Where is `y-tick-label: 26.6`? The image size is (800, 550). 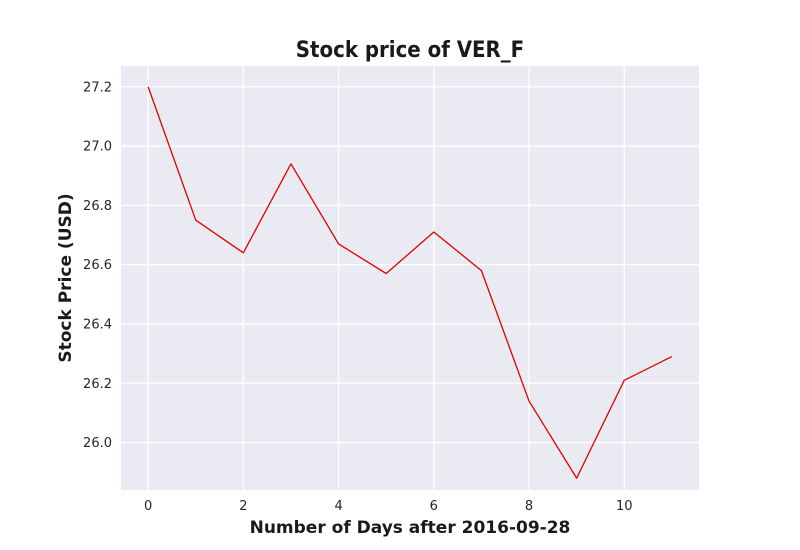
y-tick-label: 26.6 is located at coordinates (97, 265).